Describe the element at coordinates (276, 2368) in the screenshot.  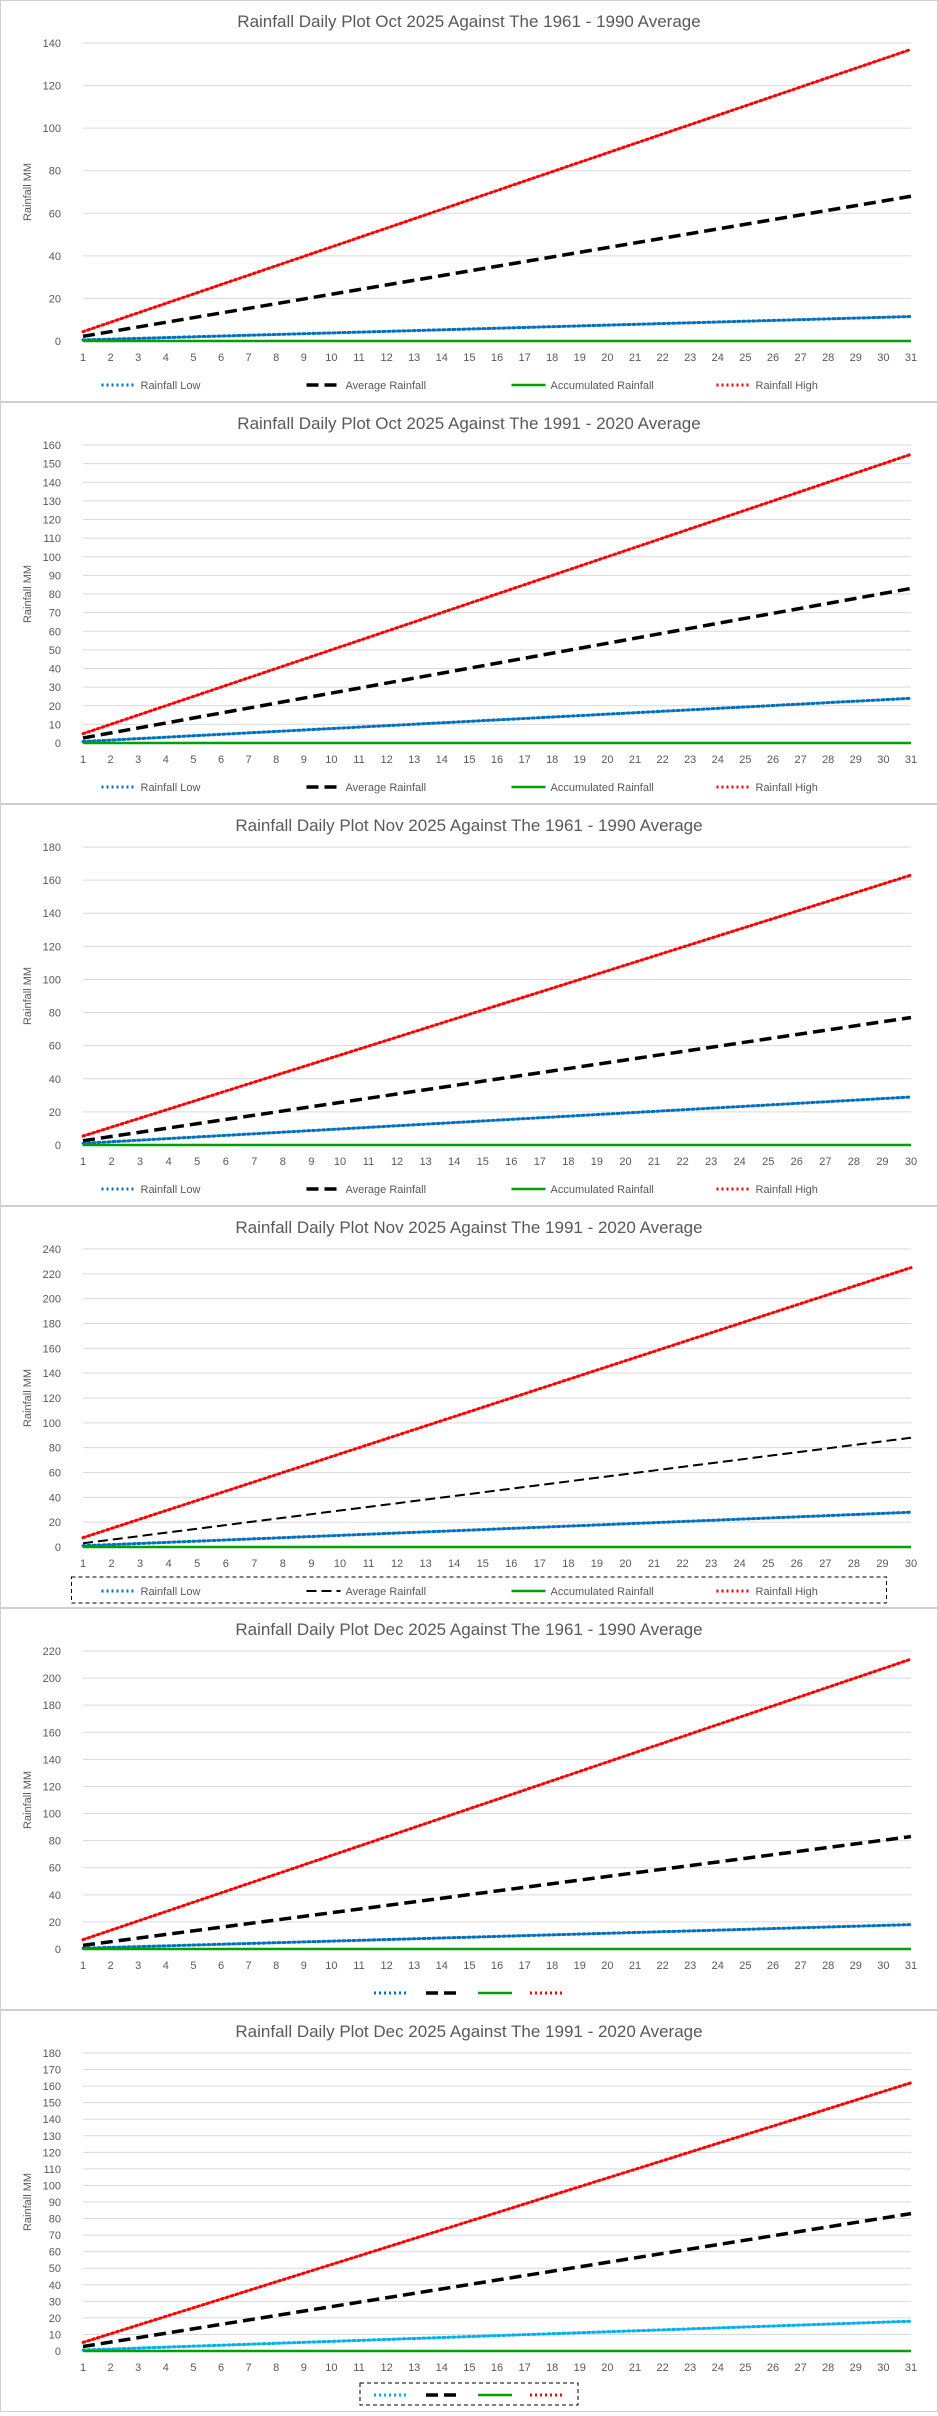
I see `x-tick-label: 8` at that location.